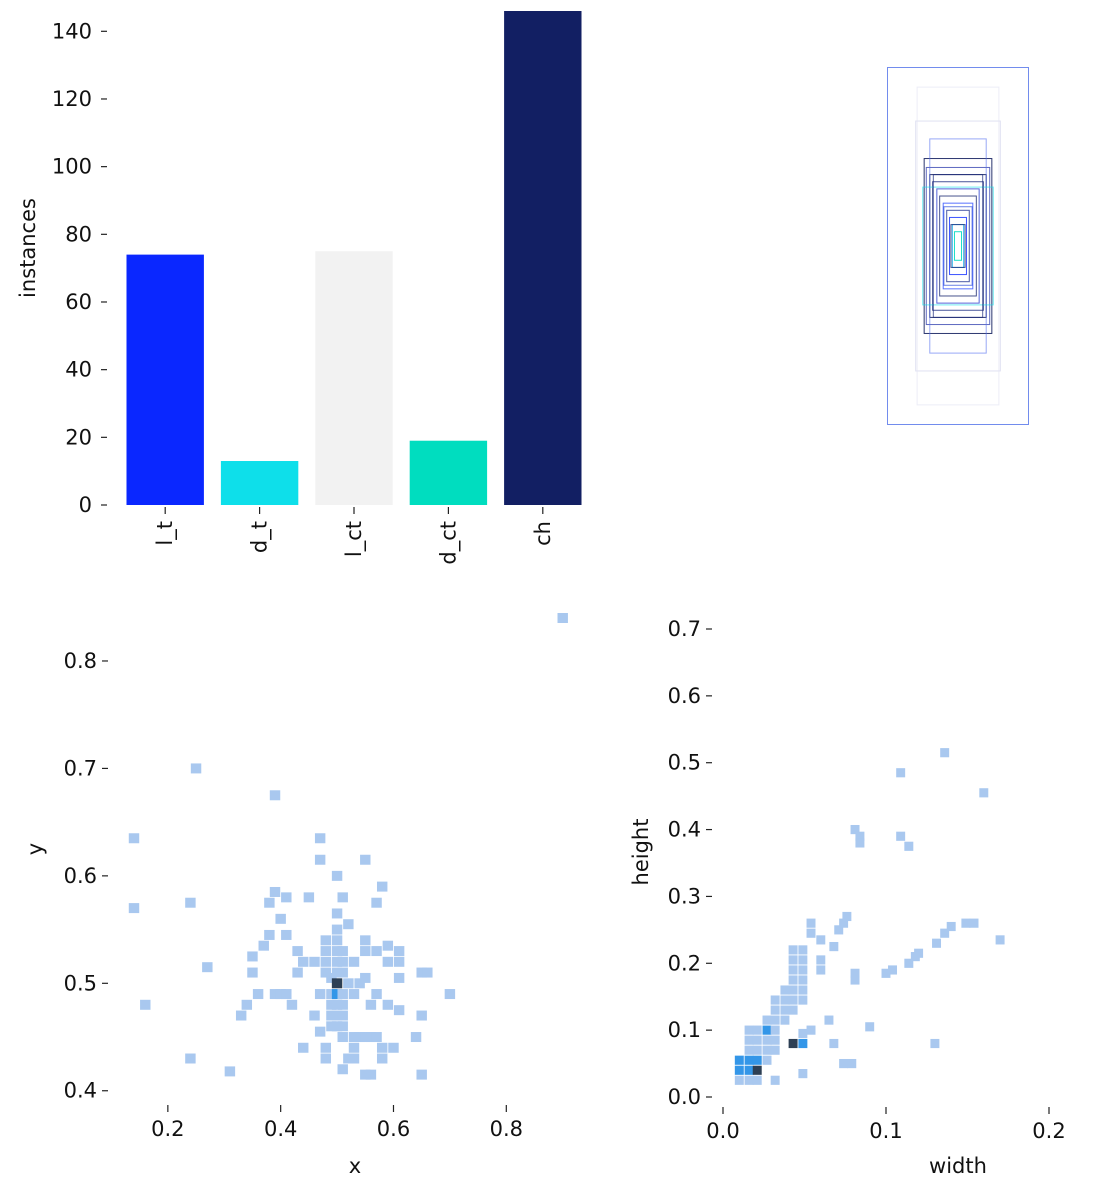 Image resolution: width=1120 pixels, height=1183 pixels. I want to click on bar-y-tick-label: 0, so click(85, 505).